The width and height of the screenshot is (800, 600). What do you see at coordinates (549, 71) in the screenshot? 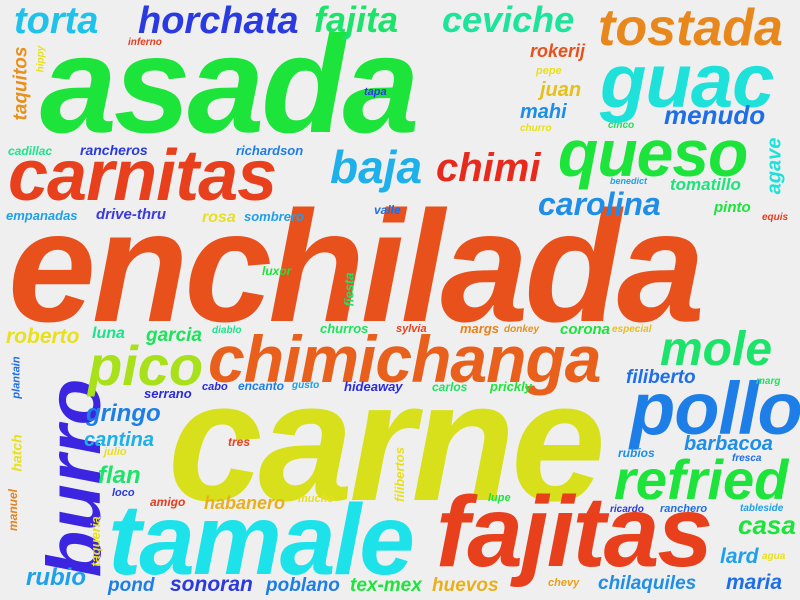
I see `word-pepe: pepe` at bounding box center [549, 71].